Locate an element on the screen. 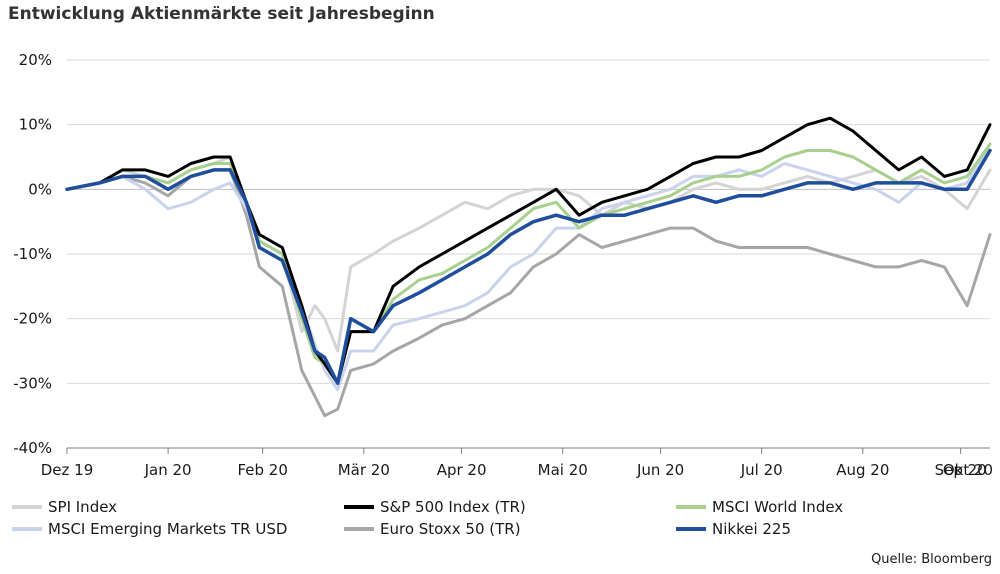 Image resolution: width=1000 pixels, height=574 pixels. legend-label: Euro Stoxx 50 (TR) is located at coordinates (450, 529).